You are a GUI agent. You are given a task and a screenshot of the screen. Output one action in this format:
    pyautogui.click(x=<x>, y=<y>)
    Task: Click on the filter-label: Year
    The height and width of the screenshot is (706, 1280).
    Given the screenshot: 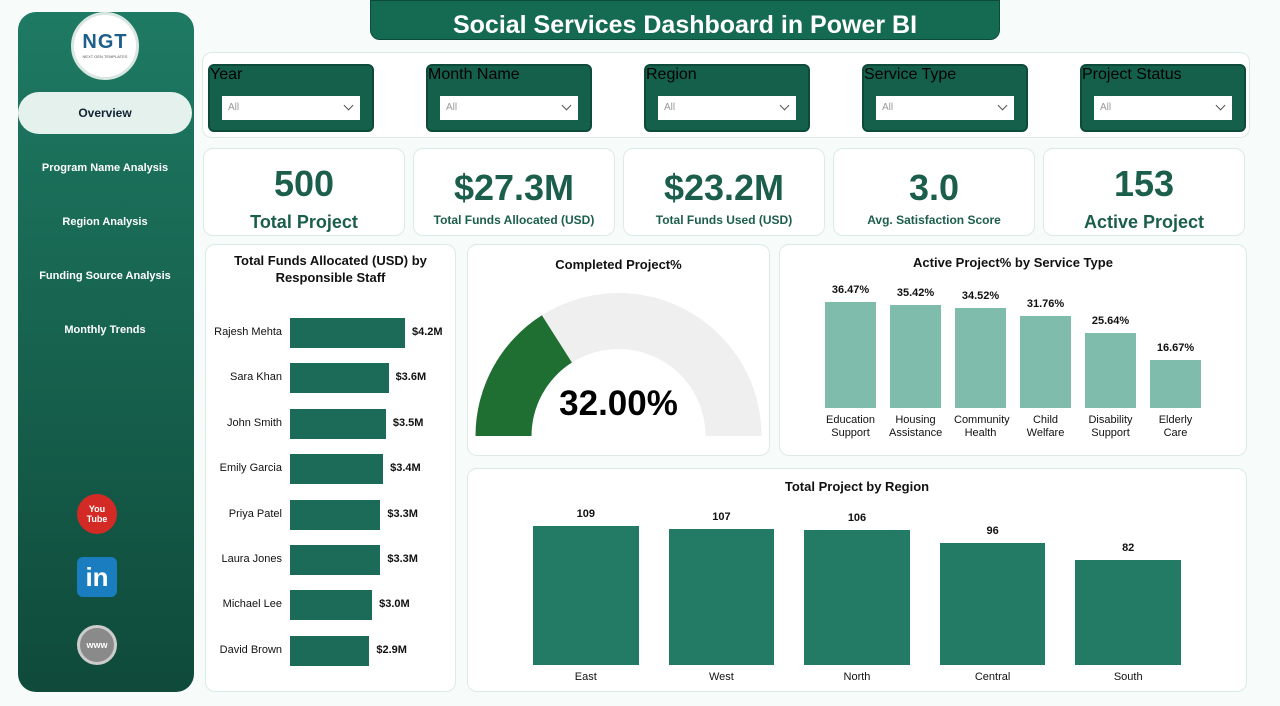 What is the action you would take?
    pyautogui.click(x=226, y=74)
    